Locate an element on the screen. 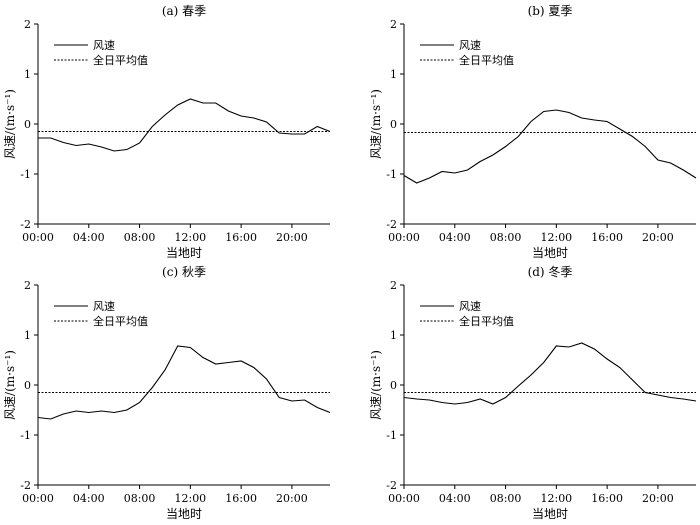 This screenshot has height=525, width=700. panel-title: (d) 冬季 is located at coordinates (550, 271).